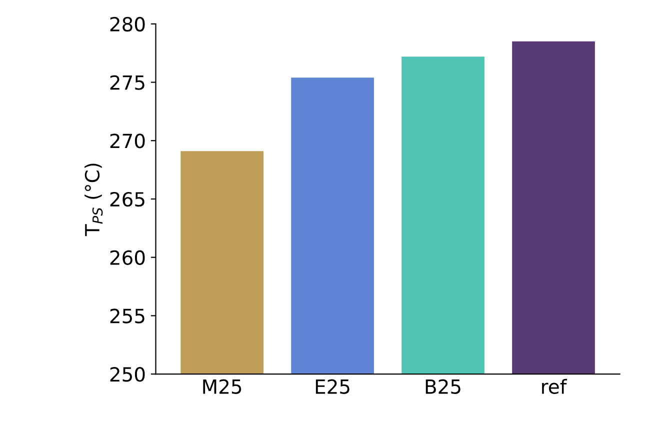  I want to click on x-tick-label: ref, so click(555, 386).